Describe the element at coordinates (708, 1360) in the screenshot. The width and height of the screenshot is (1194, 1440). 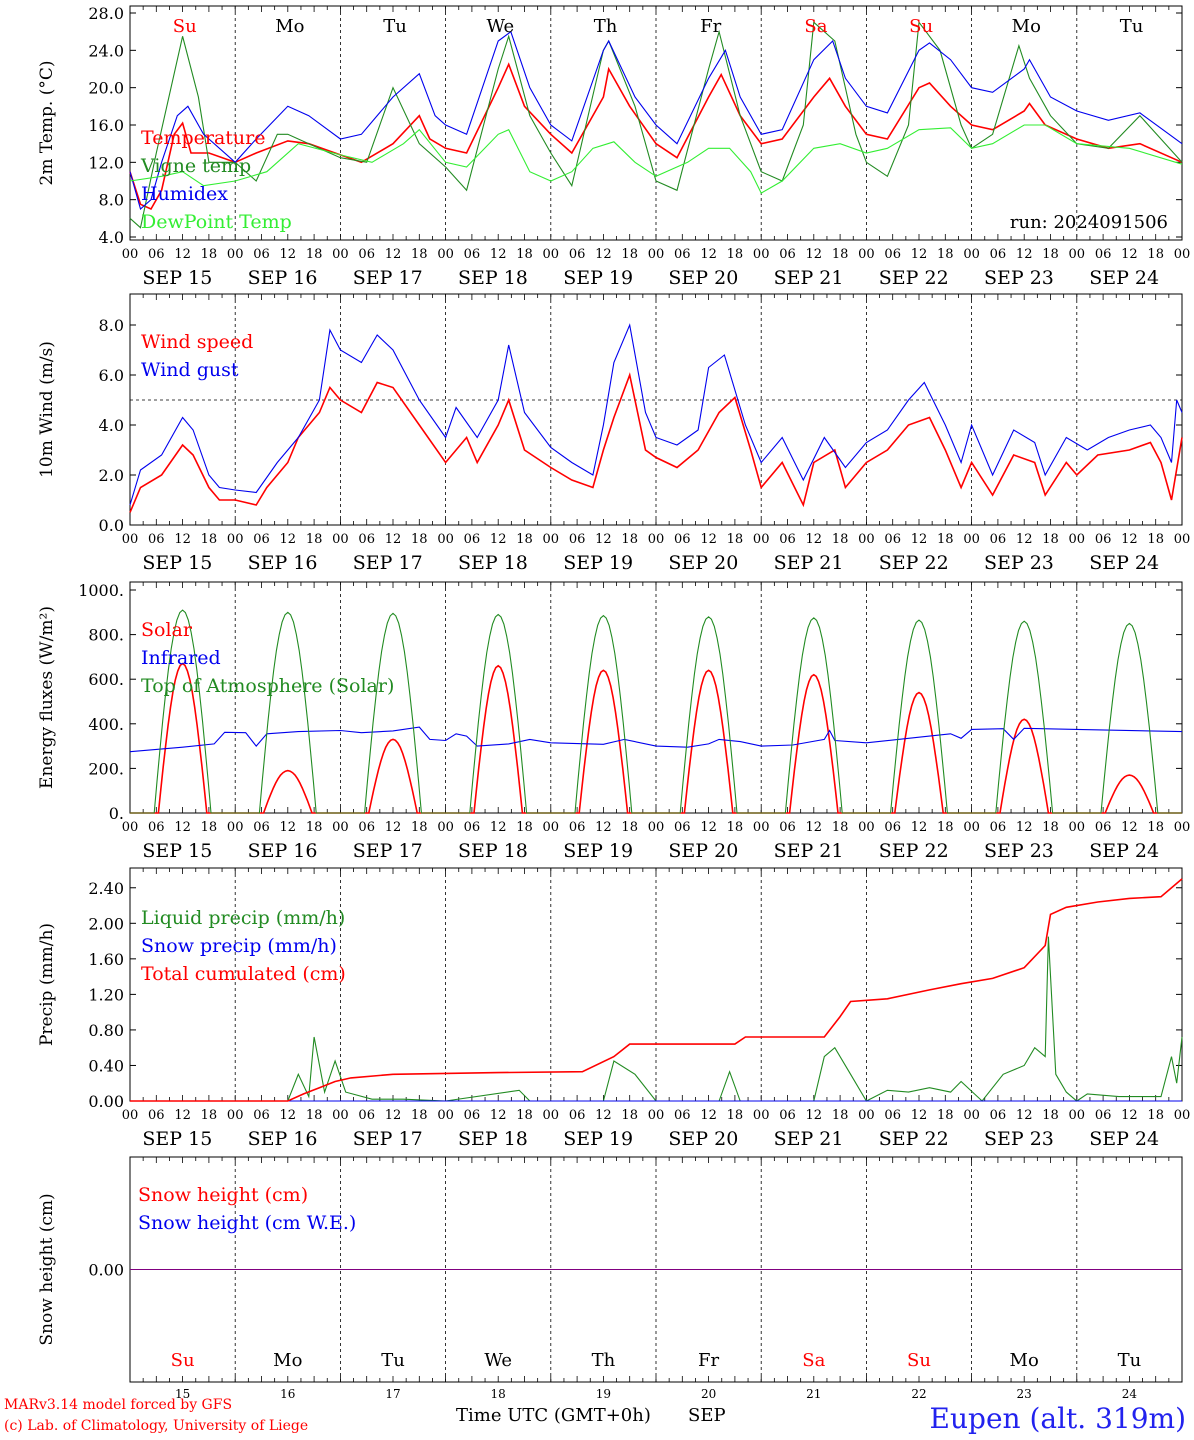
I see `weekday-label: Fr` at that location.